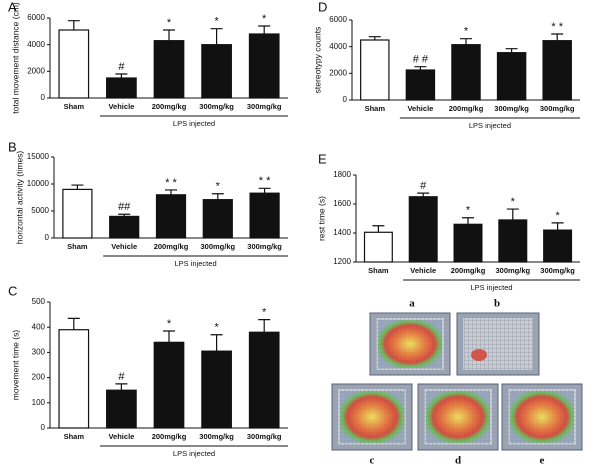 This screenshot has height=469, width=594. What do you see at coordinates (317, 60) in the screenshot?
I see `y-axis-label: stereotypy counts` at bounding box center [317, 60].